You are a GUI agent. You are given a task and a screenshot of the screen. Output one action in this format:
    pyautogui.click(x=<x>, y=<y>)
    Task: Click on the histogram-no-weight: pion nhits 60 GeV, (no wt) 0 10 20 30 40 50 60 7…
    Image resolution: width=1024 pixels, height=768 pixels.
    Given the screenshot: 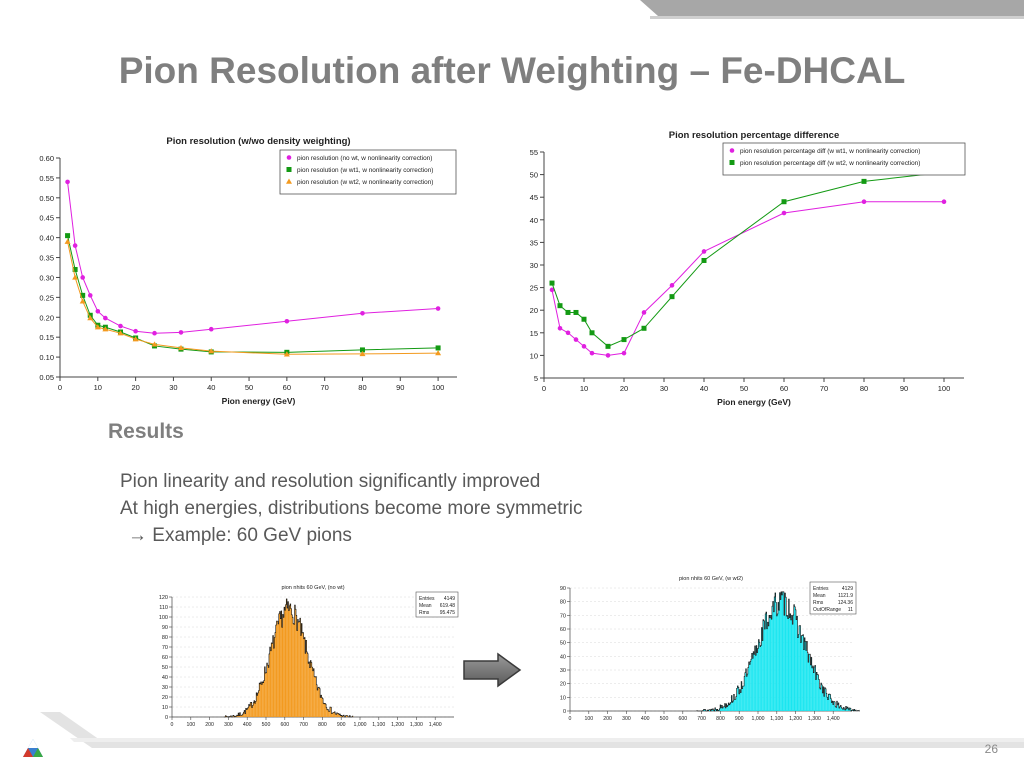 What is the action you would take?
    pyautogui.click(x=306, y=655)
    